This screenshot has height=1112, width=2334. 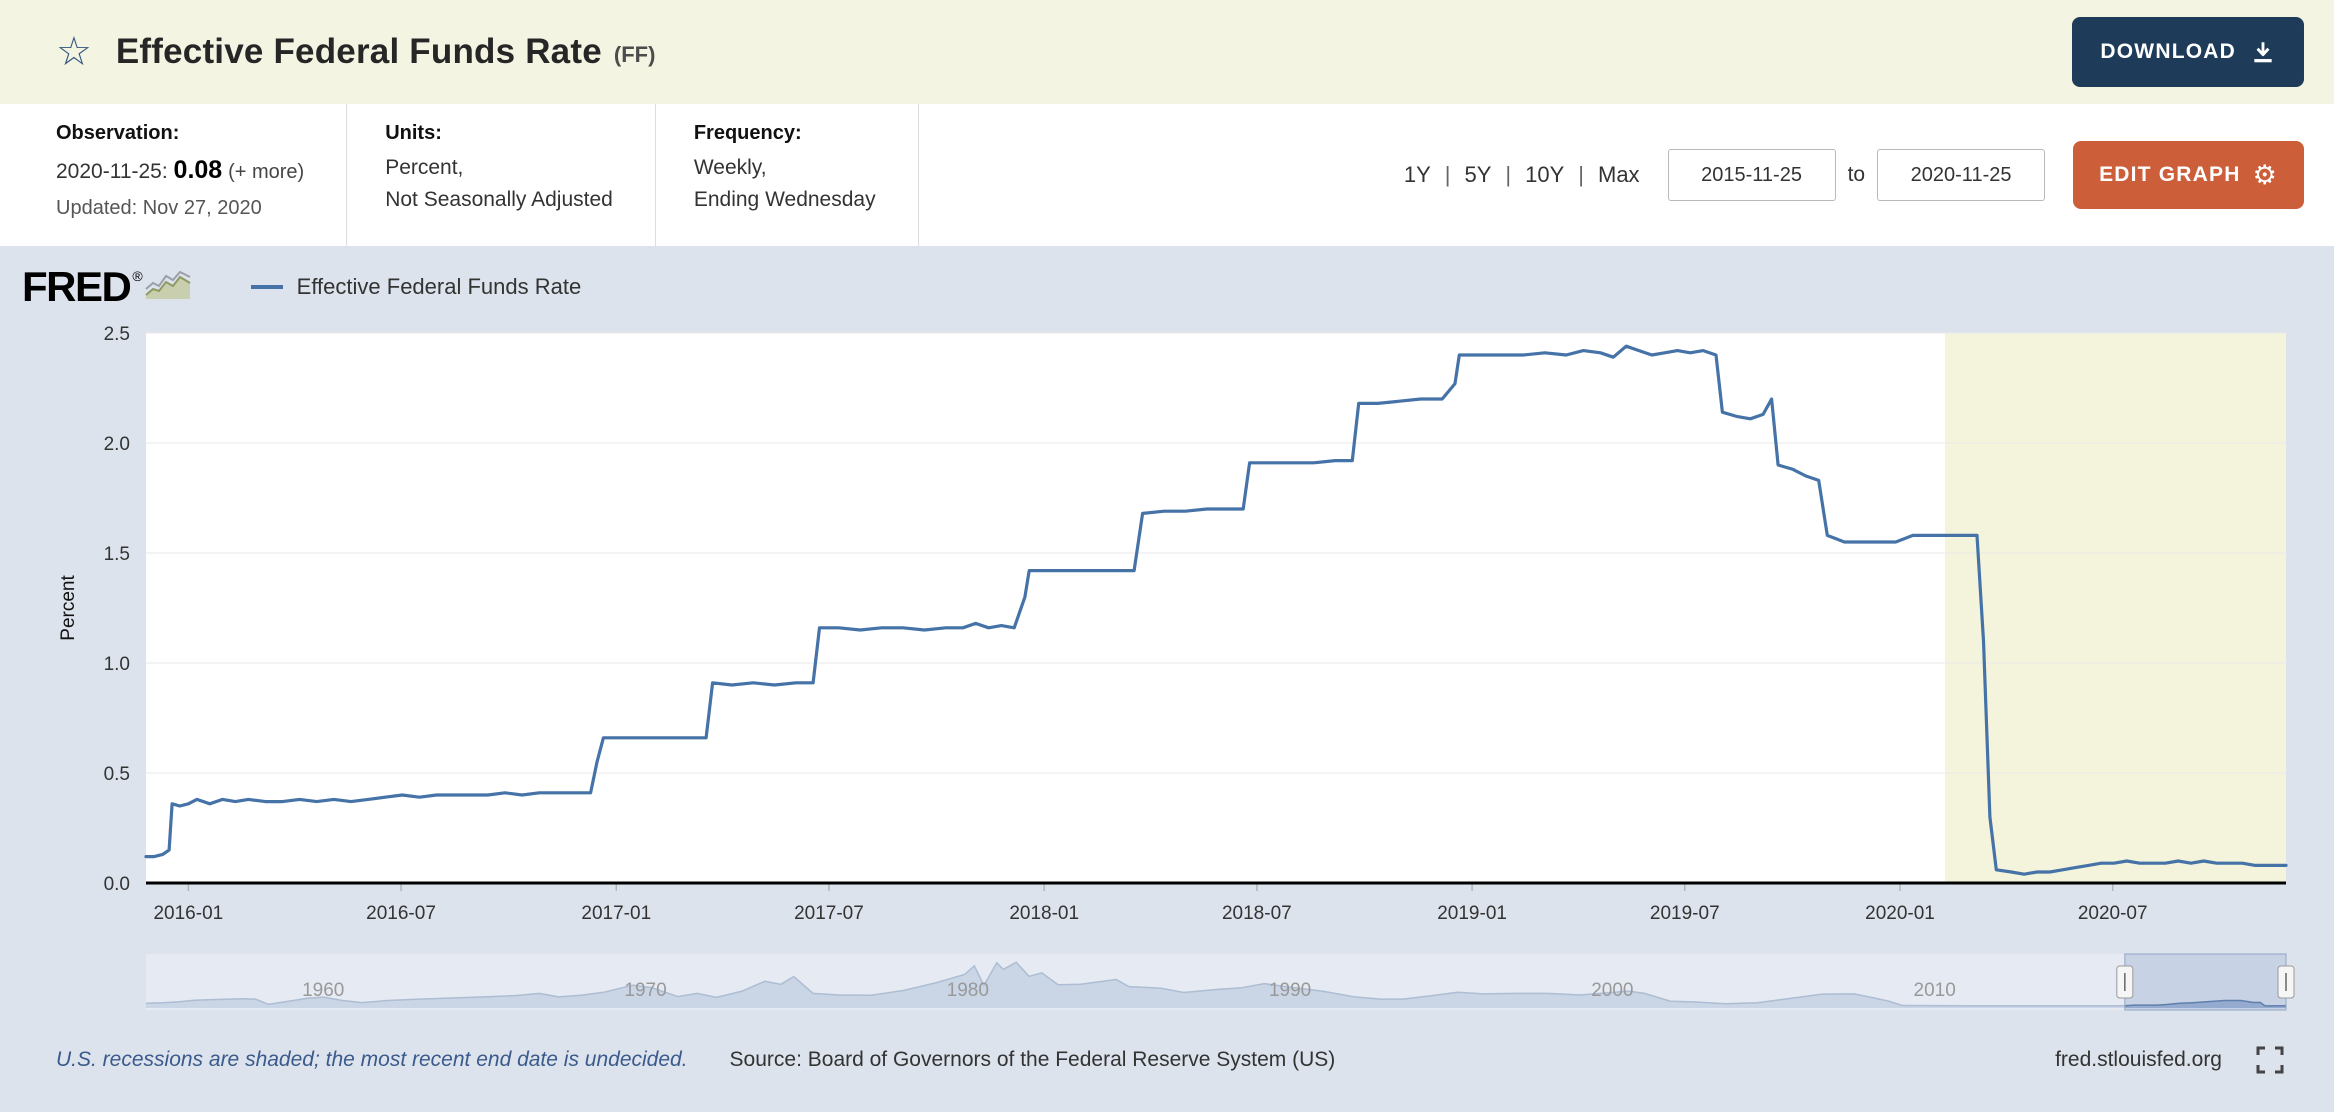 I want to click on svg-text: 2019-01, so click(x=1472, y=913).